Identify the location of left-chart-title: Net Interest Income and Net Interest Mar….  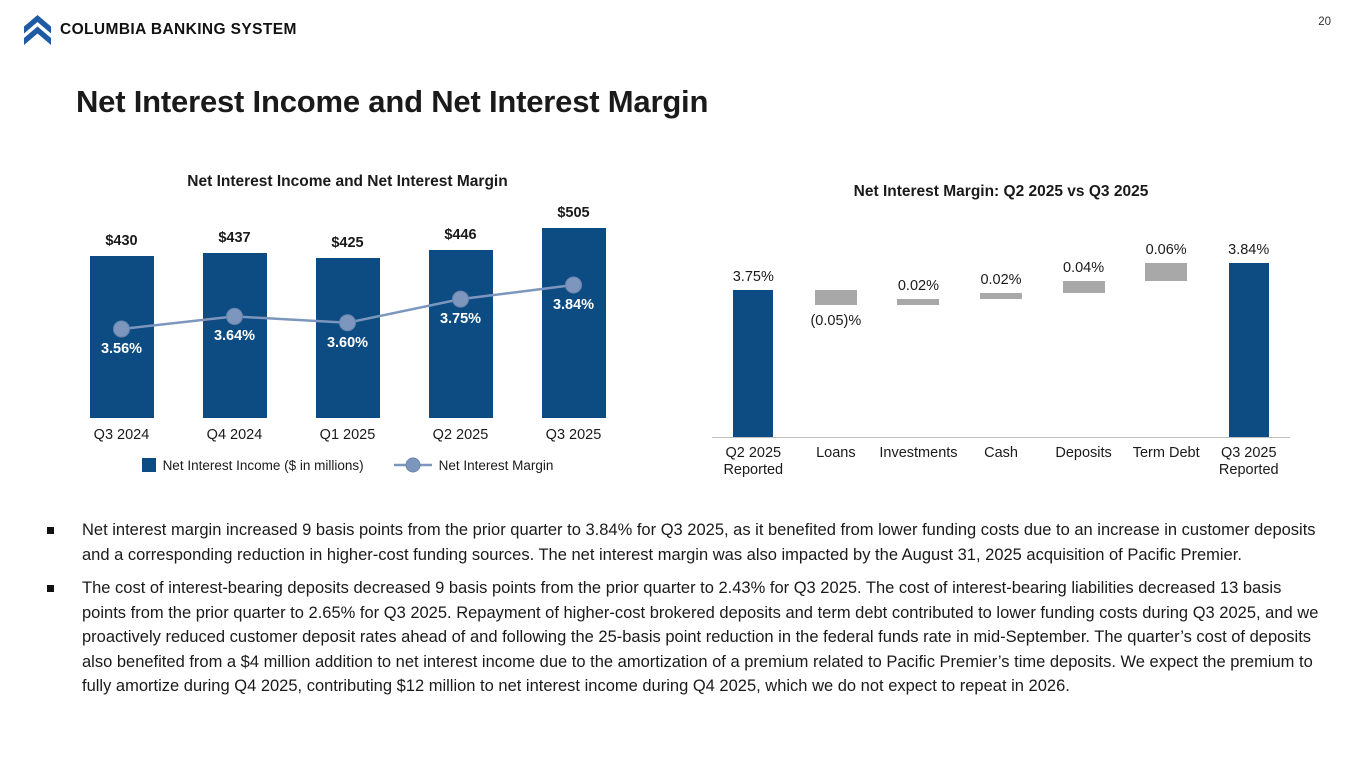
(347, 181).